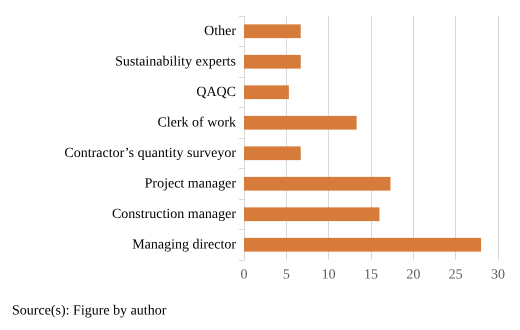  What do you see at coordinates (175, 62) in the screenshot?
I see `y-tick-label: Sustainability experts` at bounding box center [175, 62].